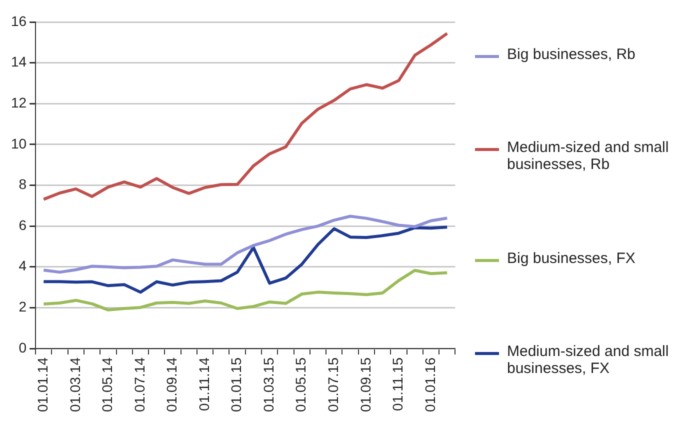 The width and height of the screenshot is (680, 423). Describe the element at coordinates (398, 384) in the screenshot. I see `x-tick-label: 01.11.15` at that location.